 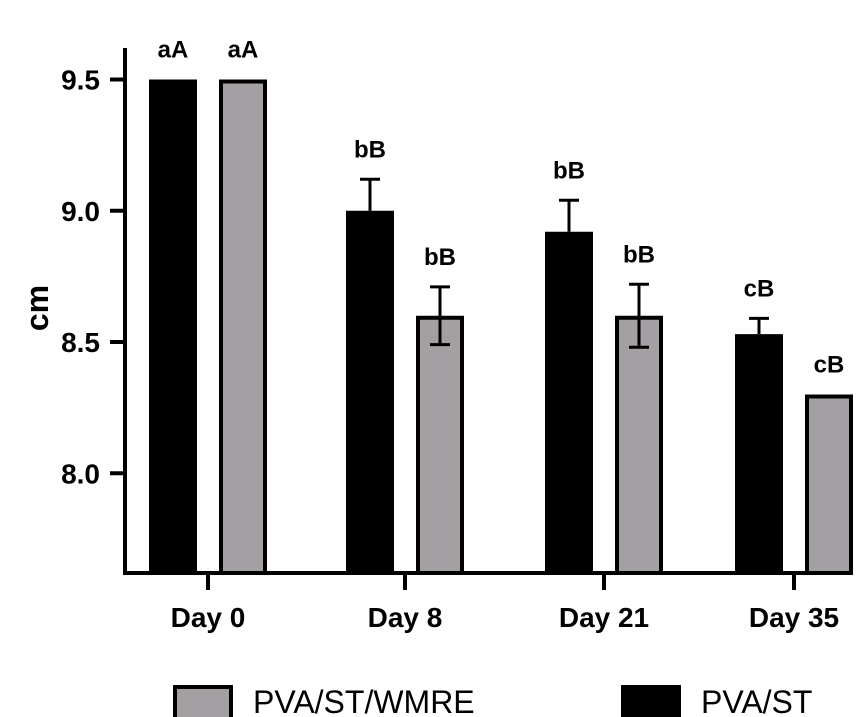 I want to click on legend-label: PVA/ST/WMRE, so click(x=364, y=700).